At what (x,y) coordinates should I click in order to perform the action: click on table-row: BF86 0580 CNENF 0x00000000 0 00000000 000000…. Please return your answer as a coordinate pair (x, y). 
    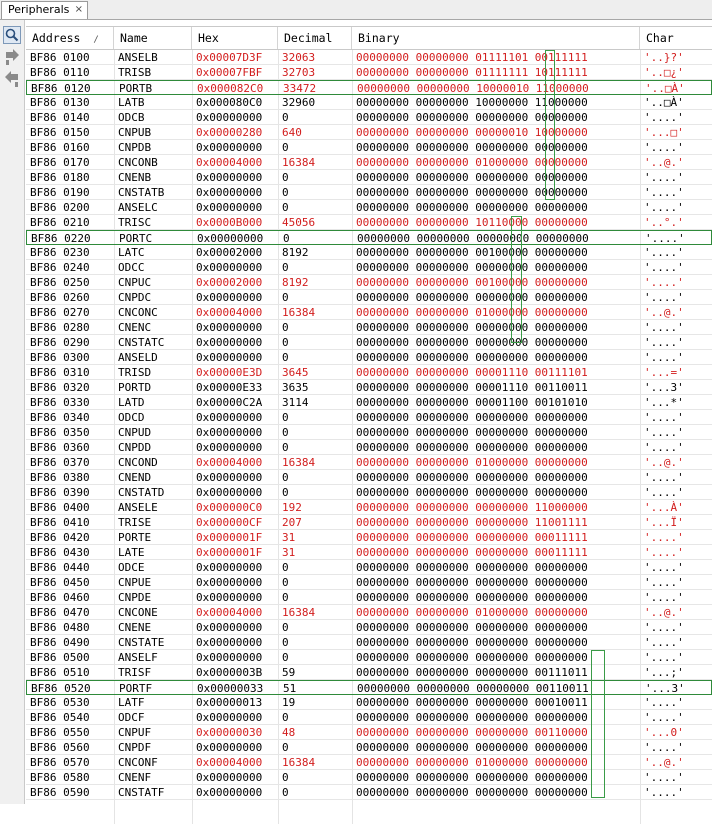
    Looking at the image, I should click on (369, 777).